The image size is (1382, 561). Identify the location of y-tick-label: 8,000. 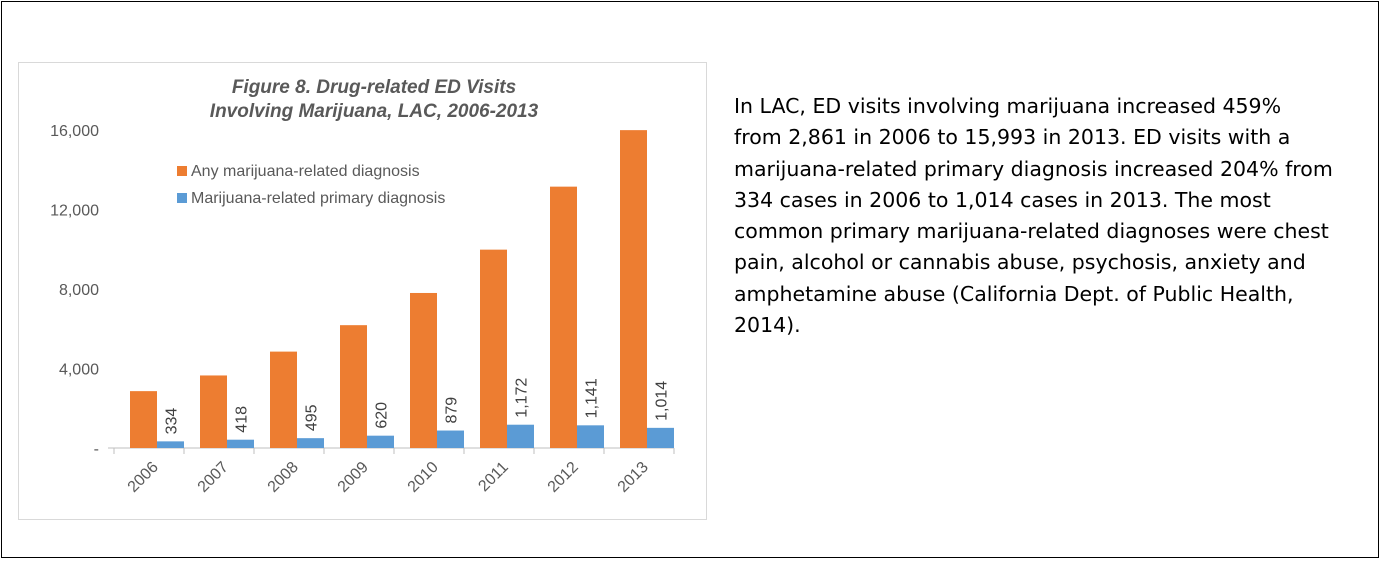
(79, 290).